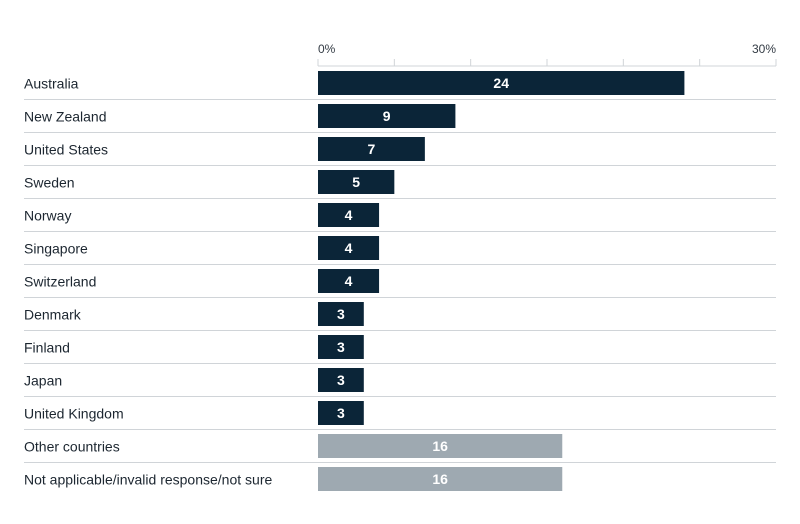 The image size is (800, 524). What do you see at coordinates (400, 316) in the screenshot?
I see `bar-row: Denmark 3` at bounding box center [400, 316].